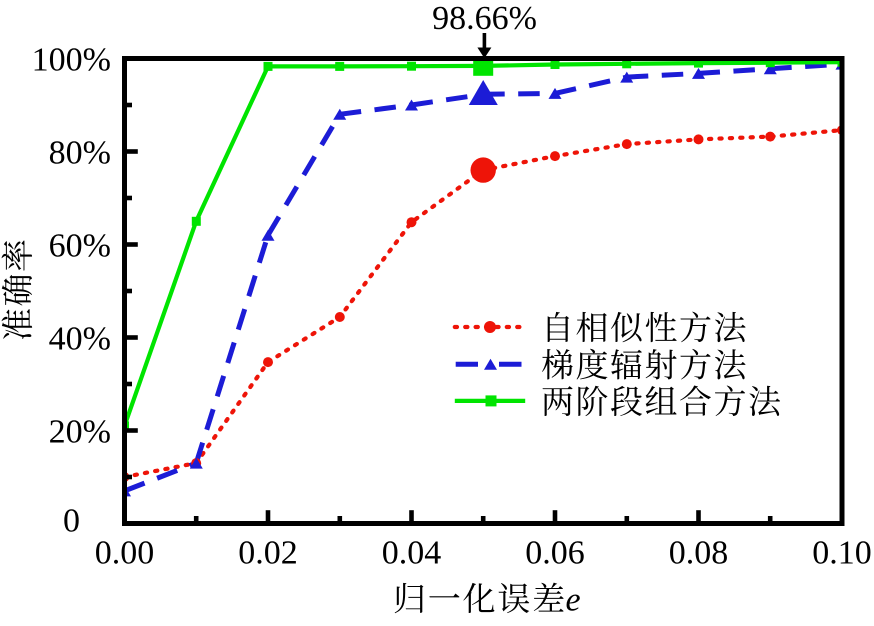  Describe the element at coordinates (80, 338) in the screenshot. I see `svg-text: 40%` at that location.